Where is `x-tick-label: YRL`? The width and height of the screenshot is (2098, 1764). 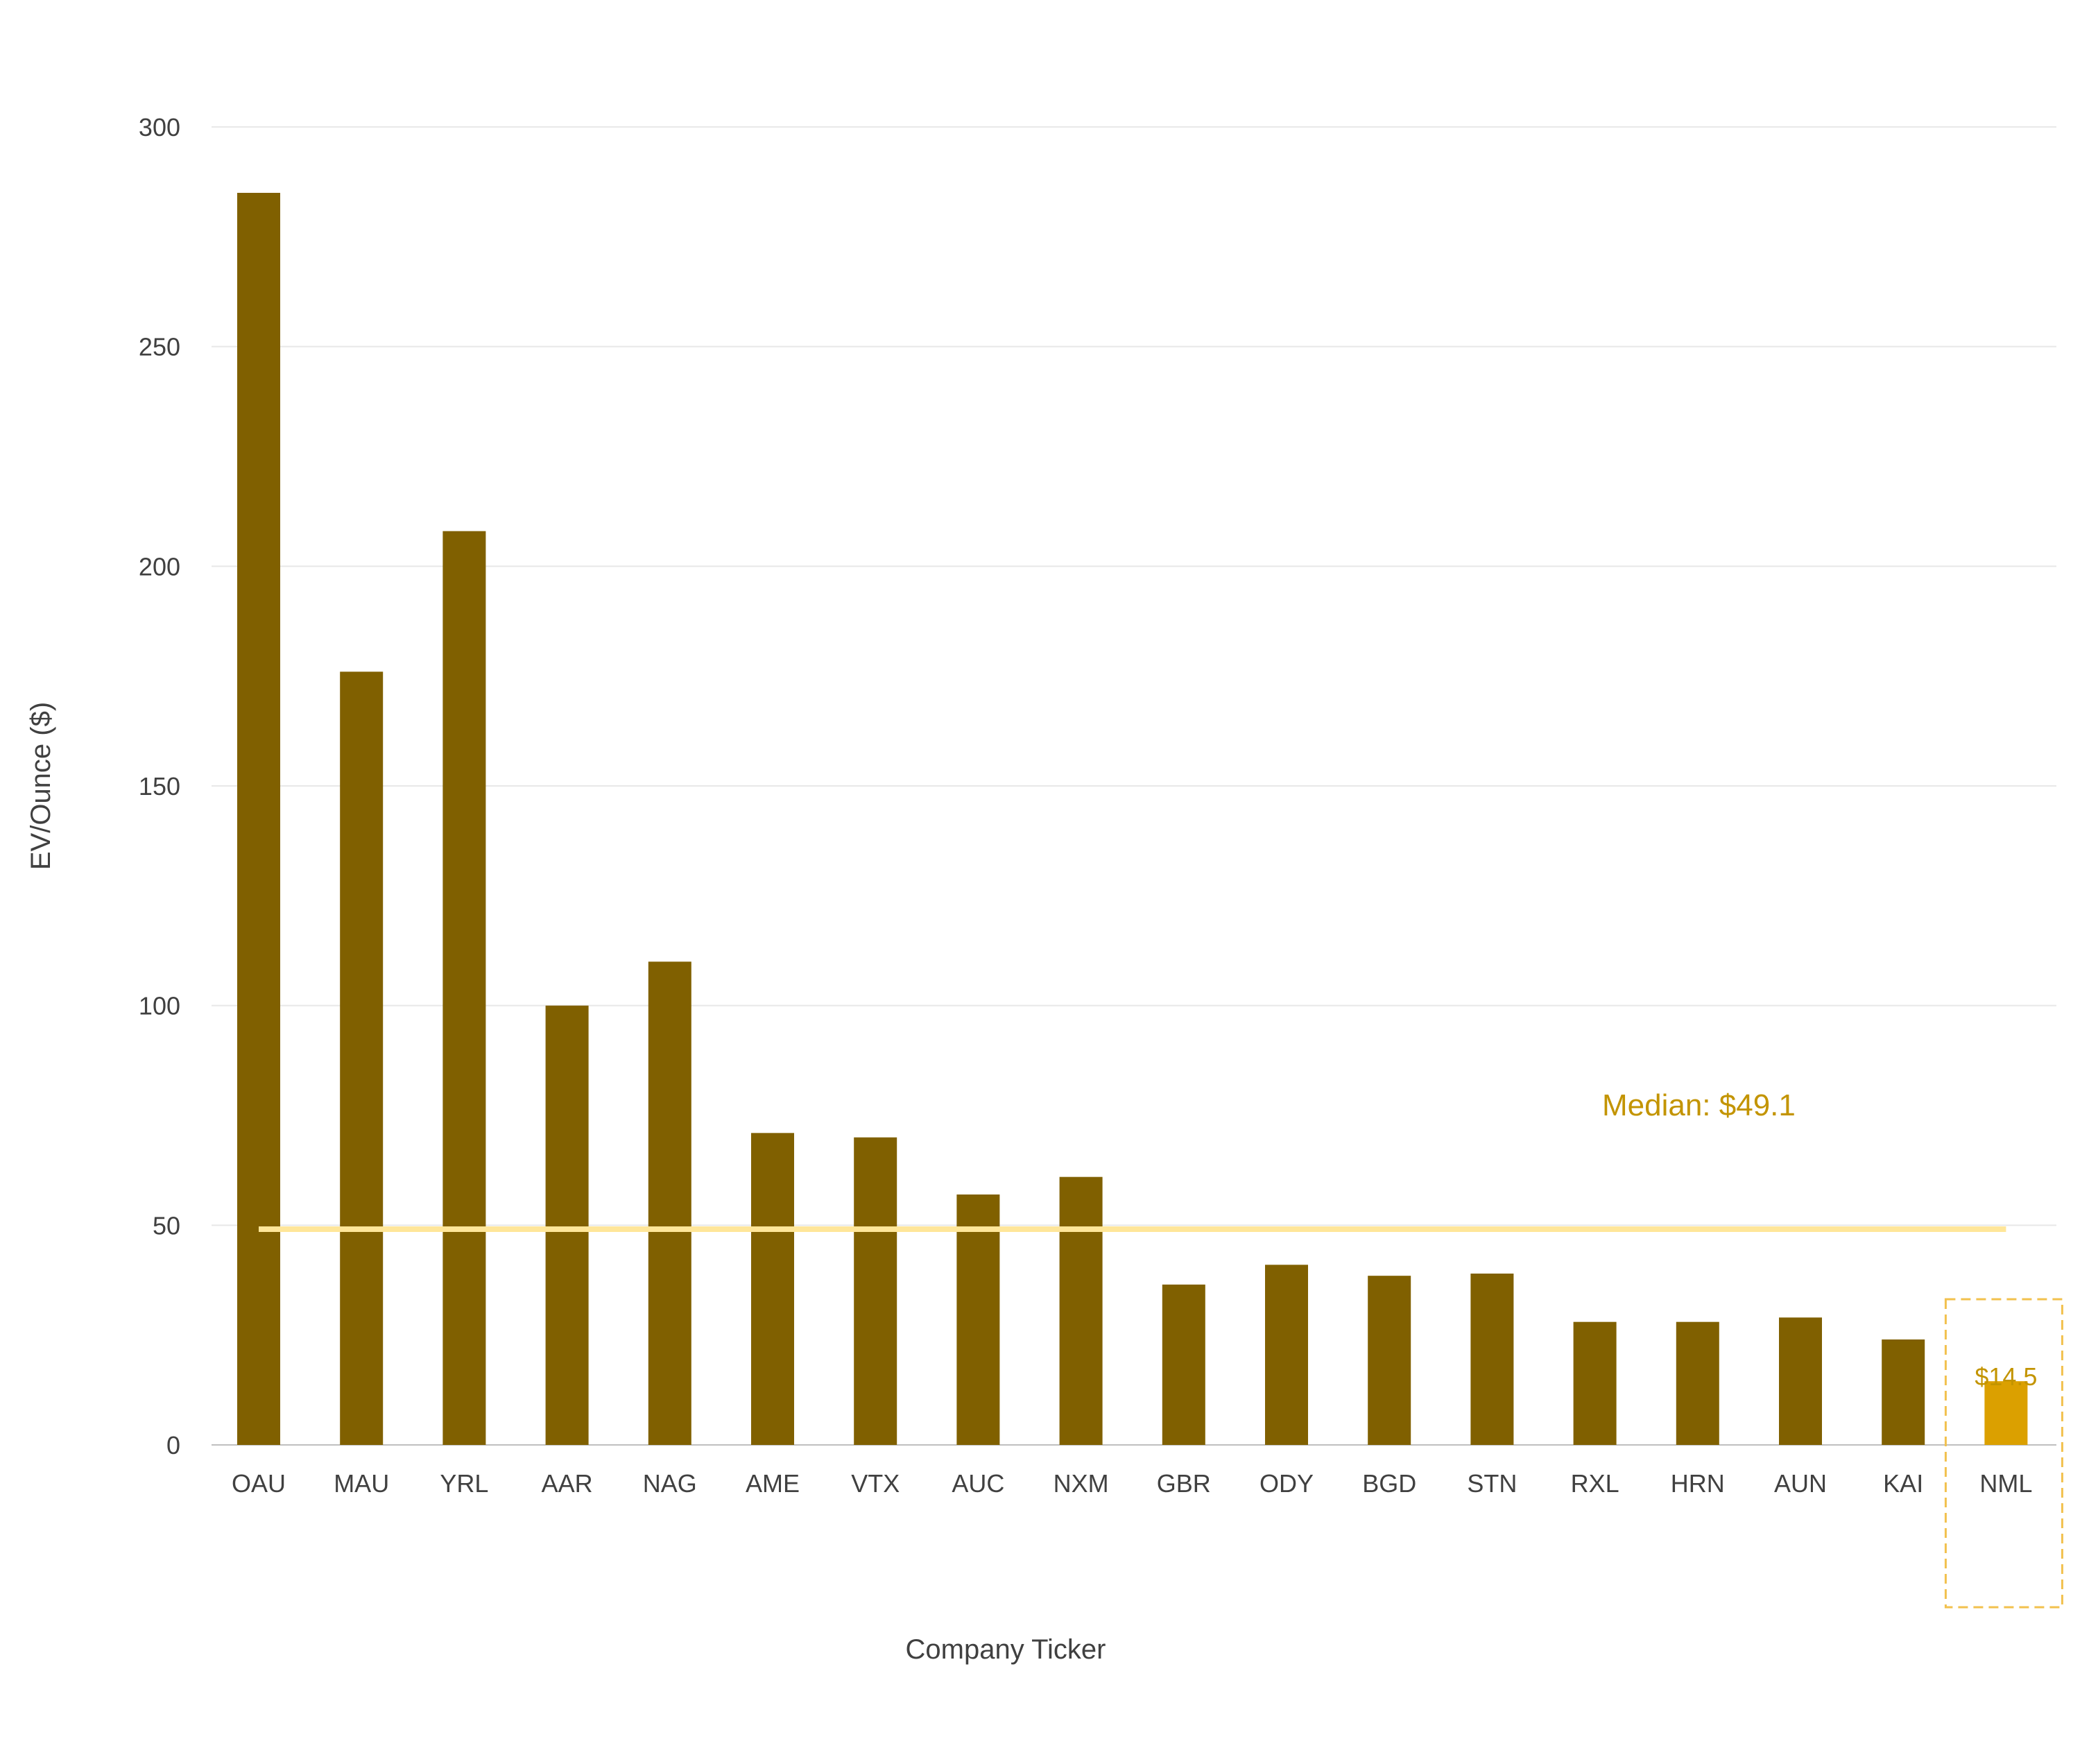 x-tick-label: YRL is located at coordinates (464, 1483).